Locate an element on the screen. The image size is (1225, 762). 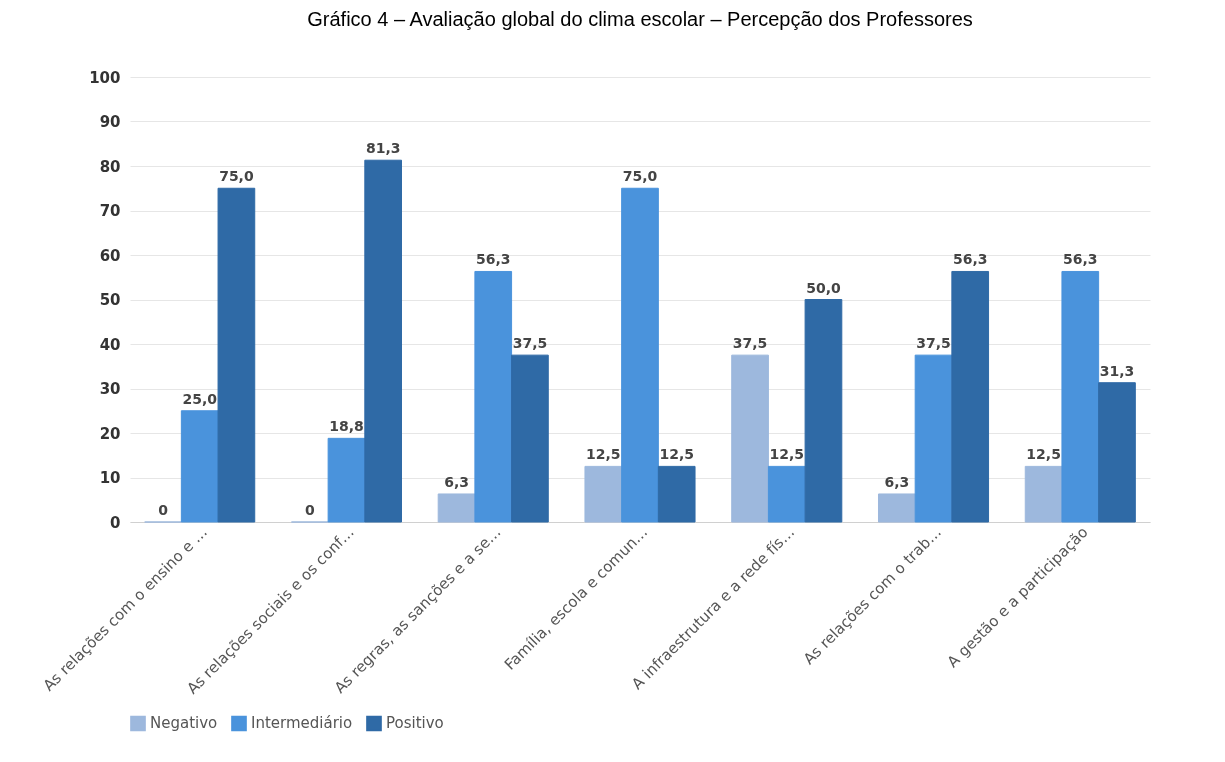
y-tick-label: 40 is located at coordinates (110, 344).